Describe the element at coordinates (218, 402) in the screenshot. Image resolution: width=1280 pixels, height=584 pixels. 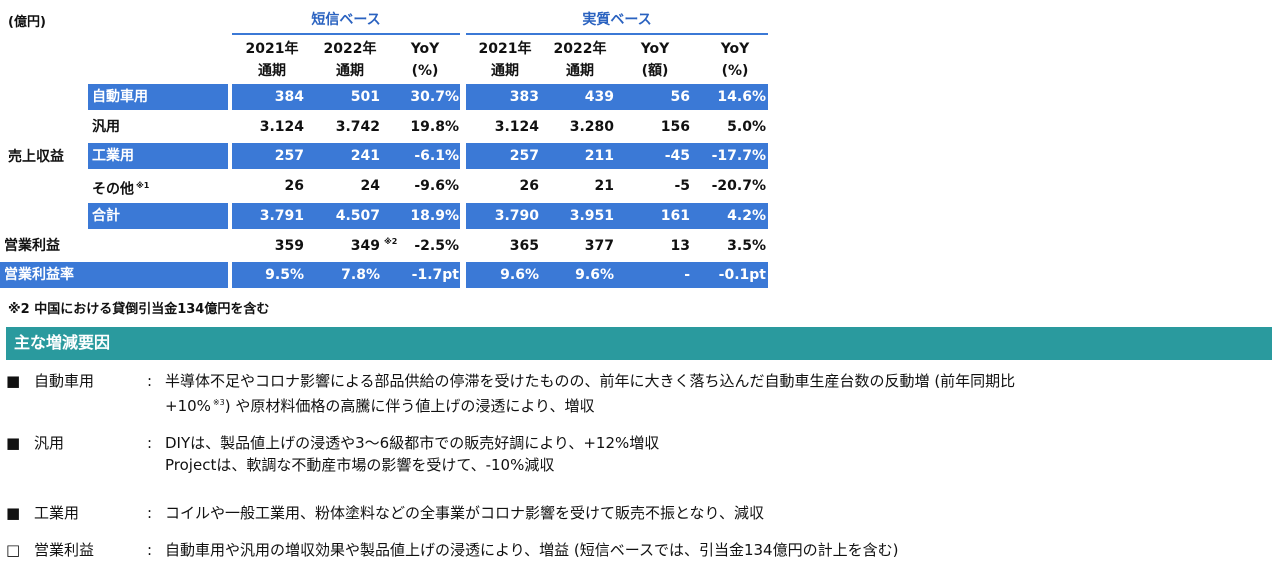
I see `note-mark: ※3` at that location.